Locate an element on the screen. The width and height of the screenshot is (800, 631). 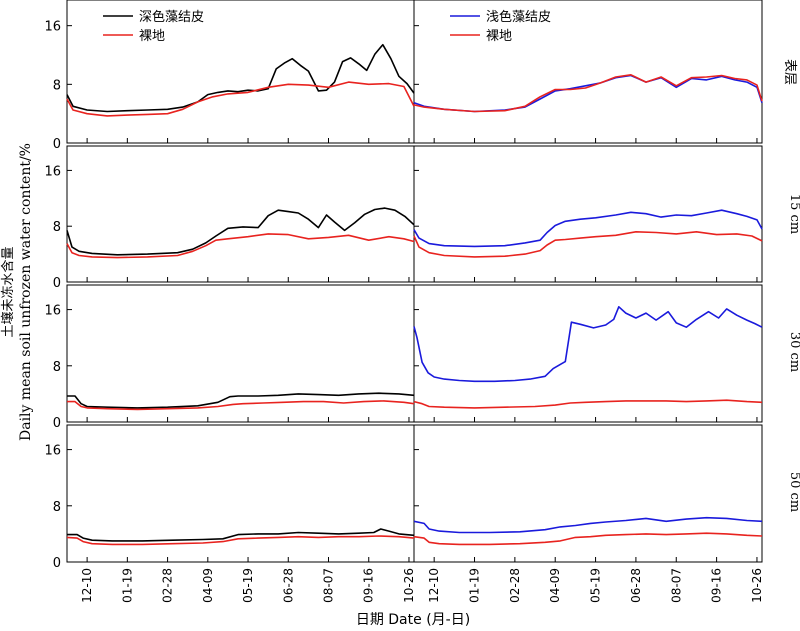
series-line-r2-c1-crust is located at coordinates (588, 344).